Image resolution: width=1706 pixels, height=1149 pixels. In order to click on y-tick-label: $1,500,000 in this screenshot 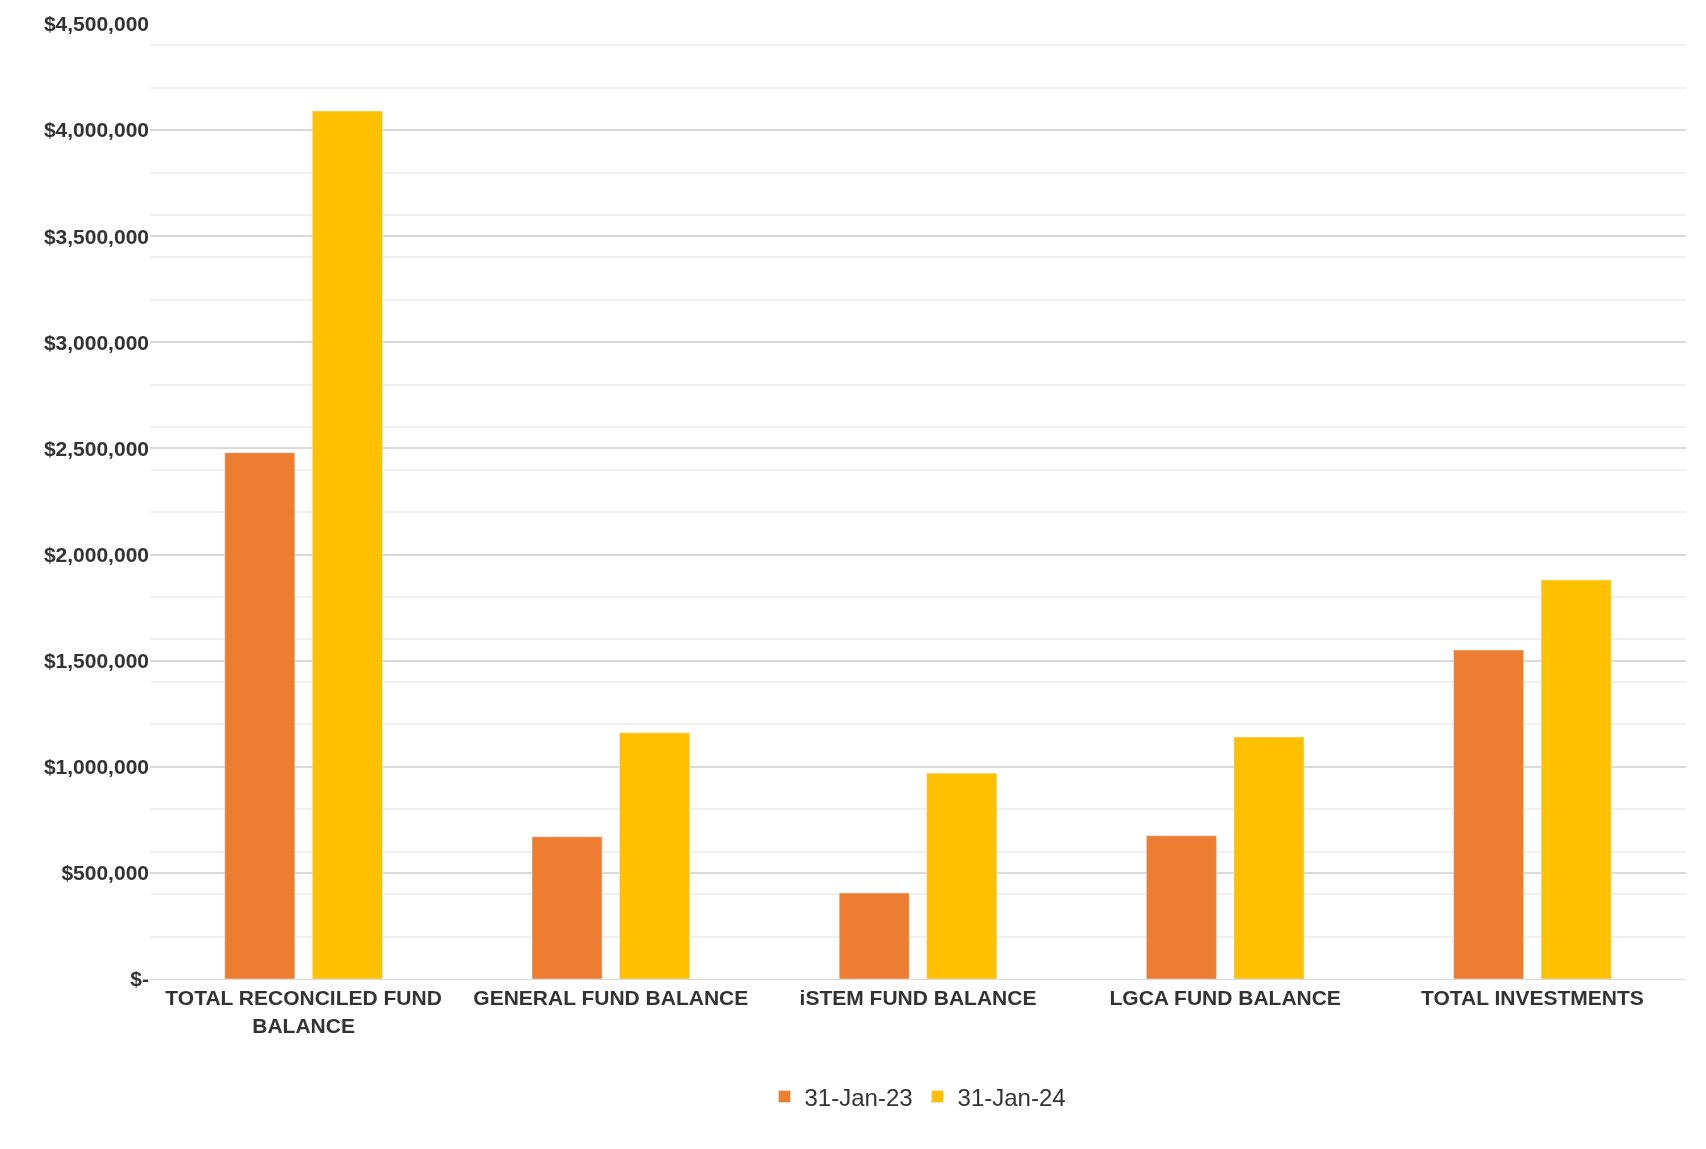, I will do `click(96, 661)`.